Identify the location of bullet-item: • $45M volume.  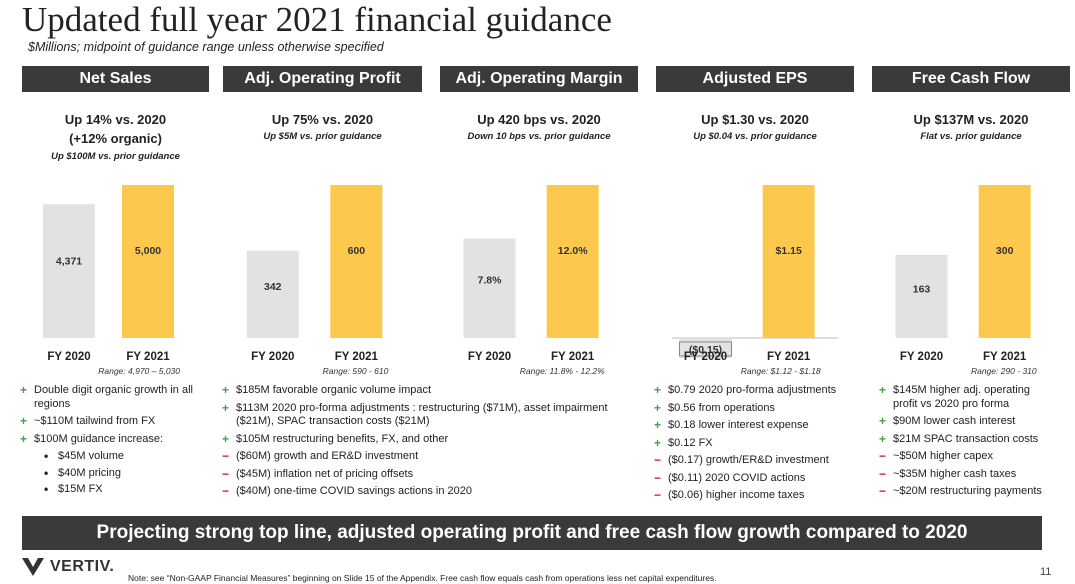
(115, 456).